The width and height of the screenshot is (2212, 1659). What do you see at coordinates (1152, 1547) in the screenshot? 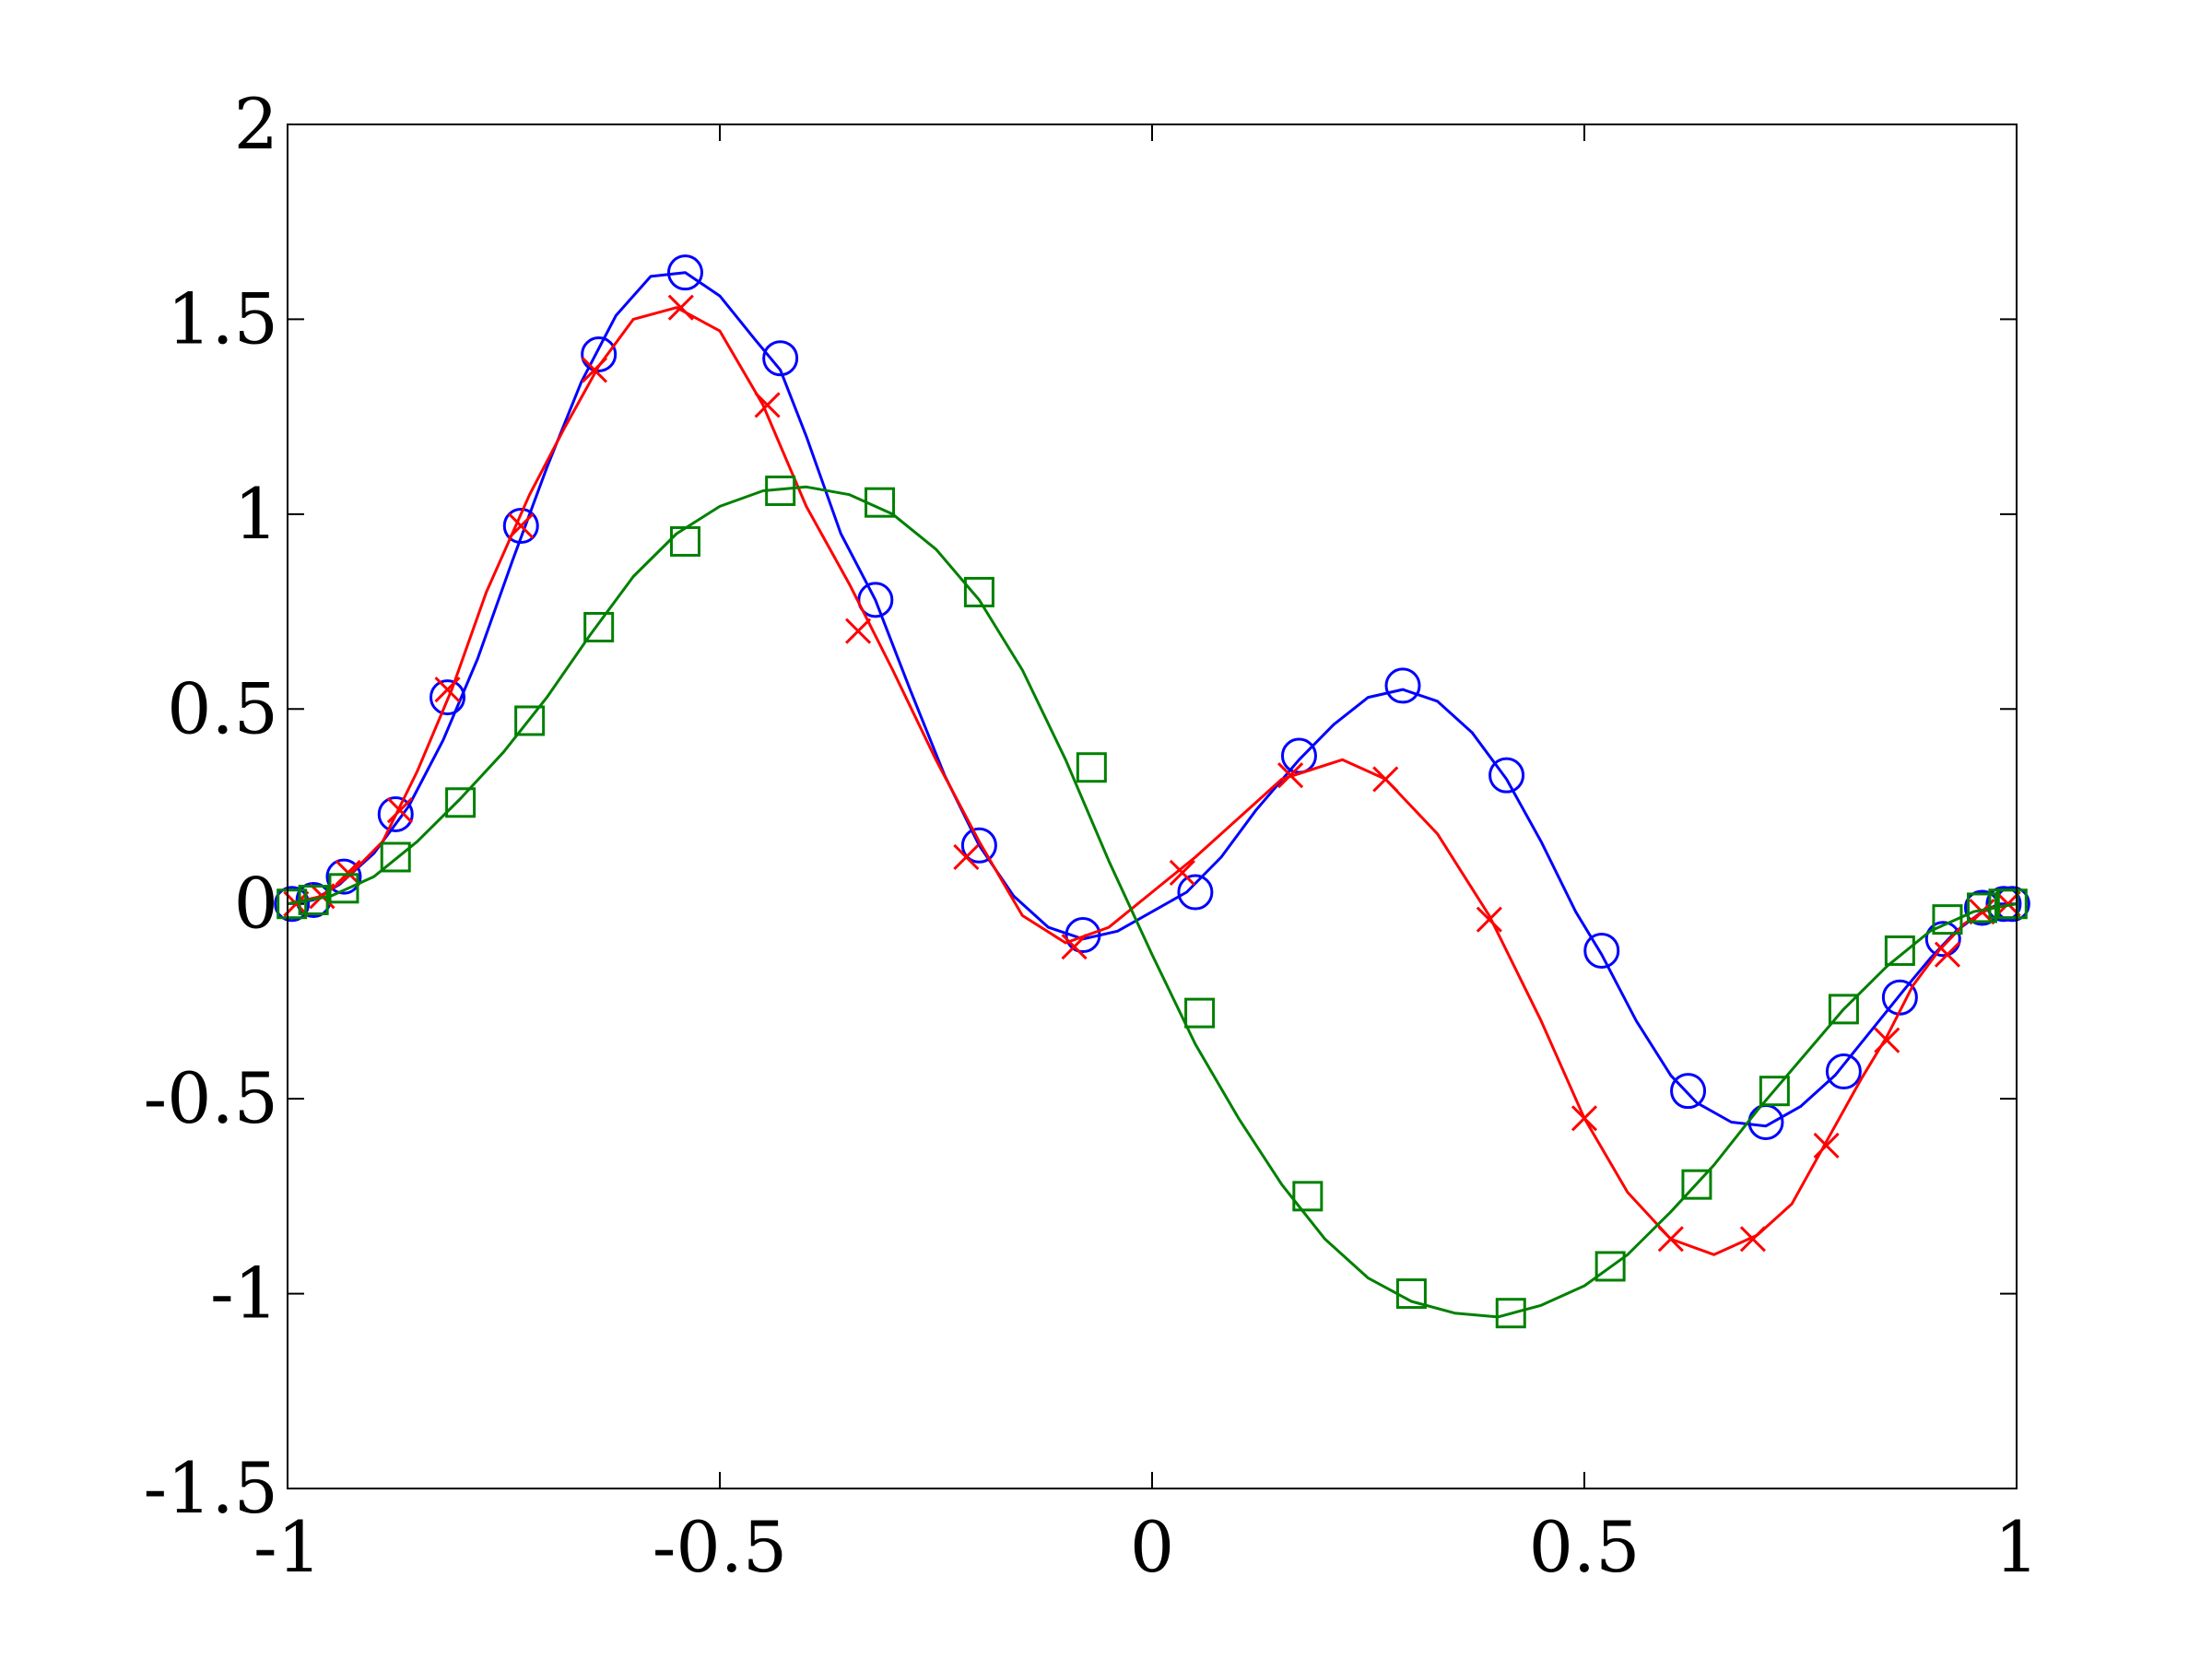
I see `x-tick-label: 0` at bounding box center [1152, 1547].